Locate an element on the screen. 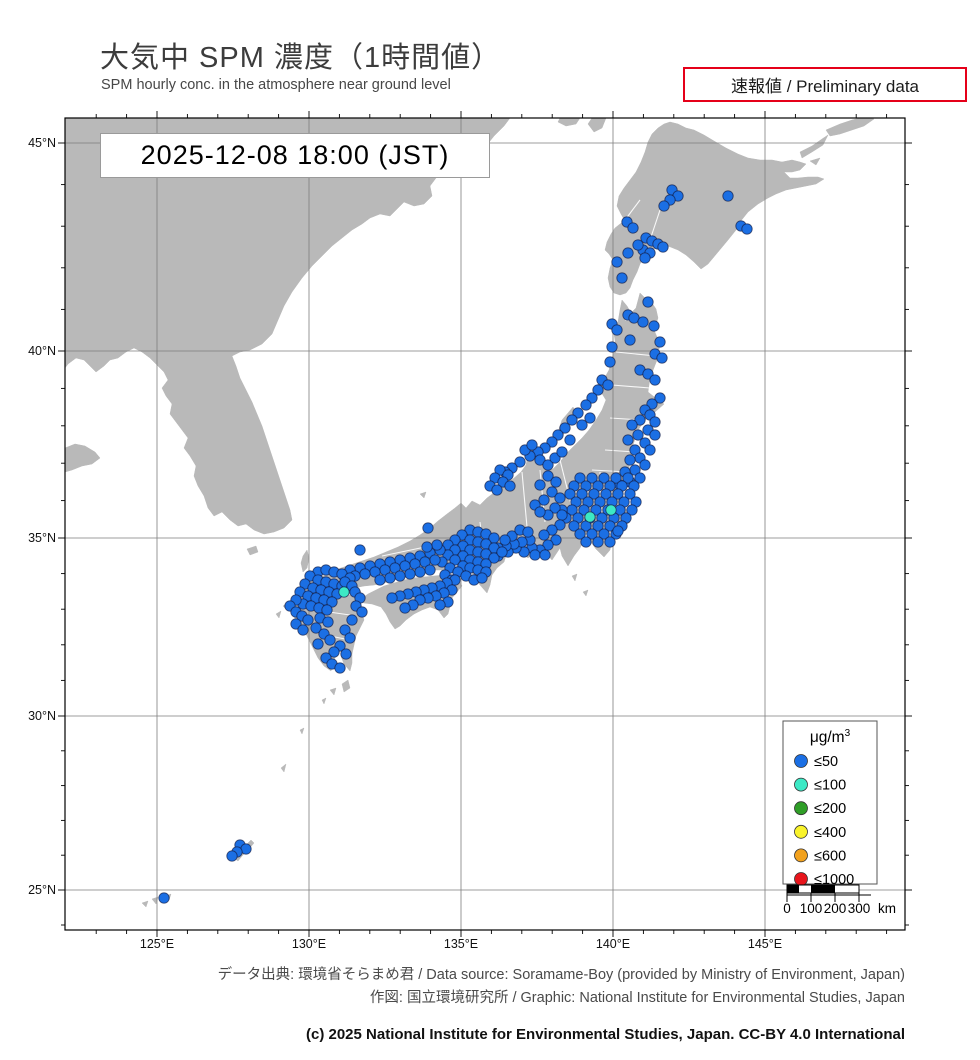 The image size is (980, 1060). legend-label-le1000: ≤1000 is located at coordinates (834, 880).